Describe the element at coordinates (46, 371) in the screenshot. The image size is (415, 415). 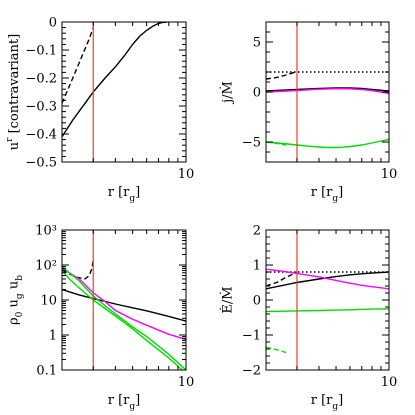
I see `y-tick-label-2-4: 0.1` at that location.